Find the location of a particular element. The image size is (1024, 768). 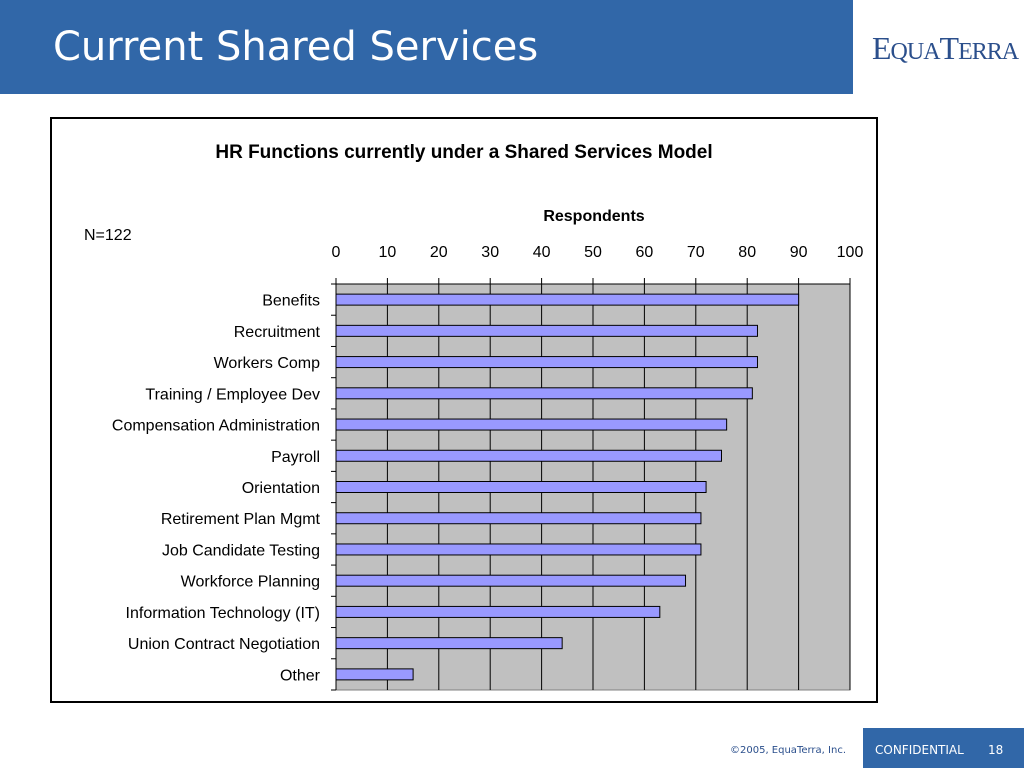

page-title: Current Shared Services is located at coordinates (296, 47).